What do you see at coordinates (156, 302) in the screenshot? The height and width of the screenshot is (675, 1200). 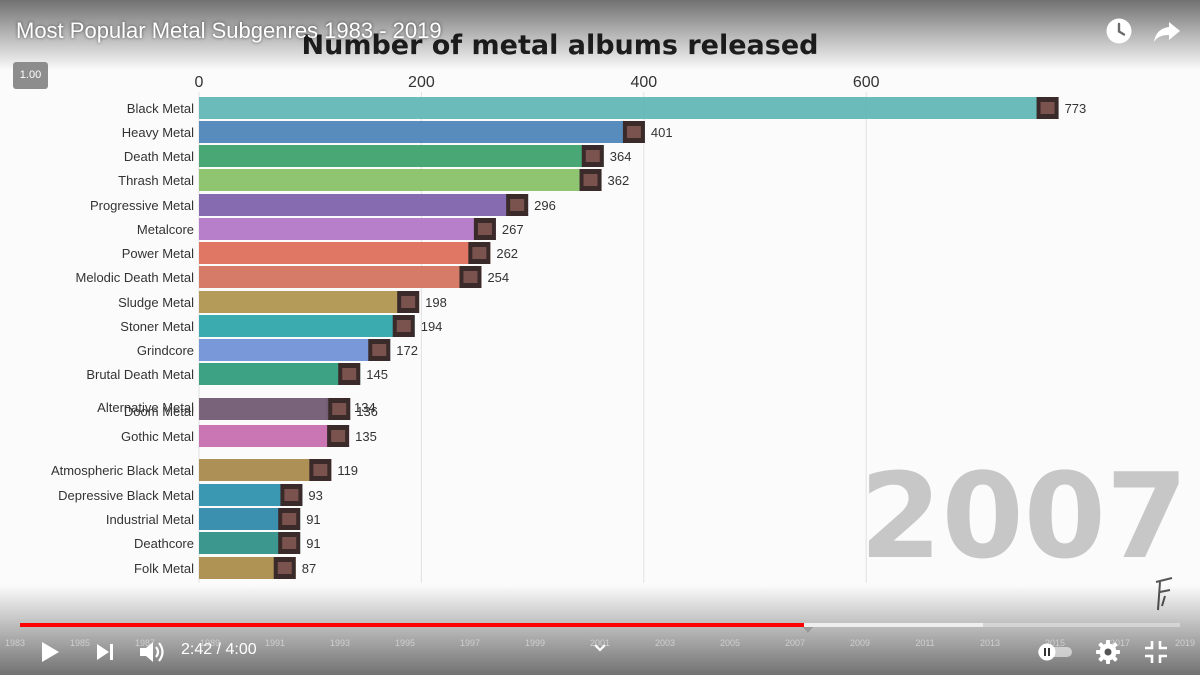 I see `category-label: Sludge Metal` at bounding box center [156, 302].